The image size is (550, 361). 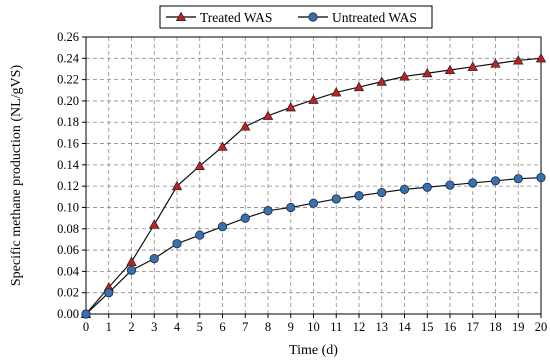 I want to click on y-tick-label: 0.06, so click(x=68, y=250).